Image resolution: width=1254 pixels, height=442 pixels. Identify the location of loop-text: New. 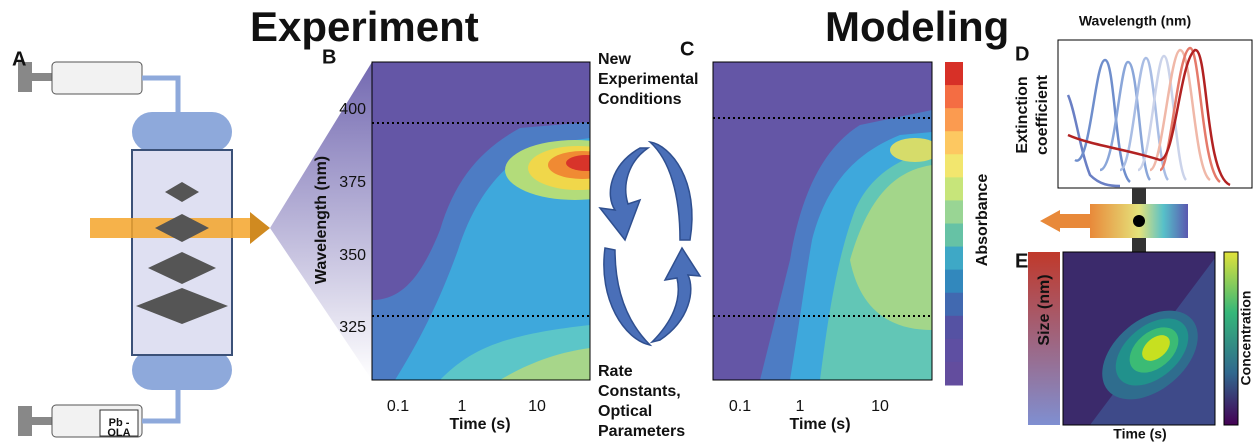
(614, 59).